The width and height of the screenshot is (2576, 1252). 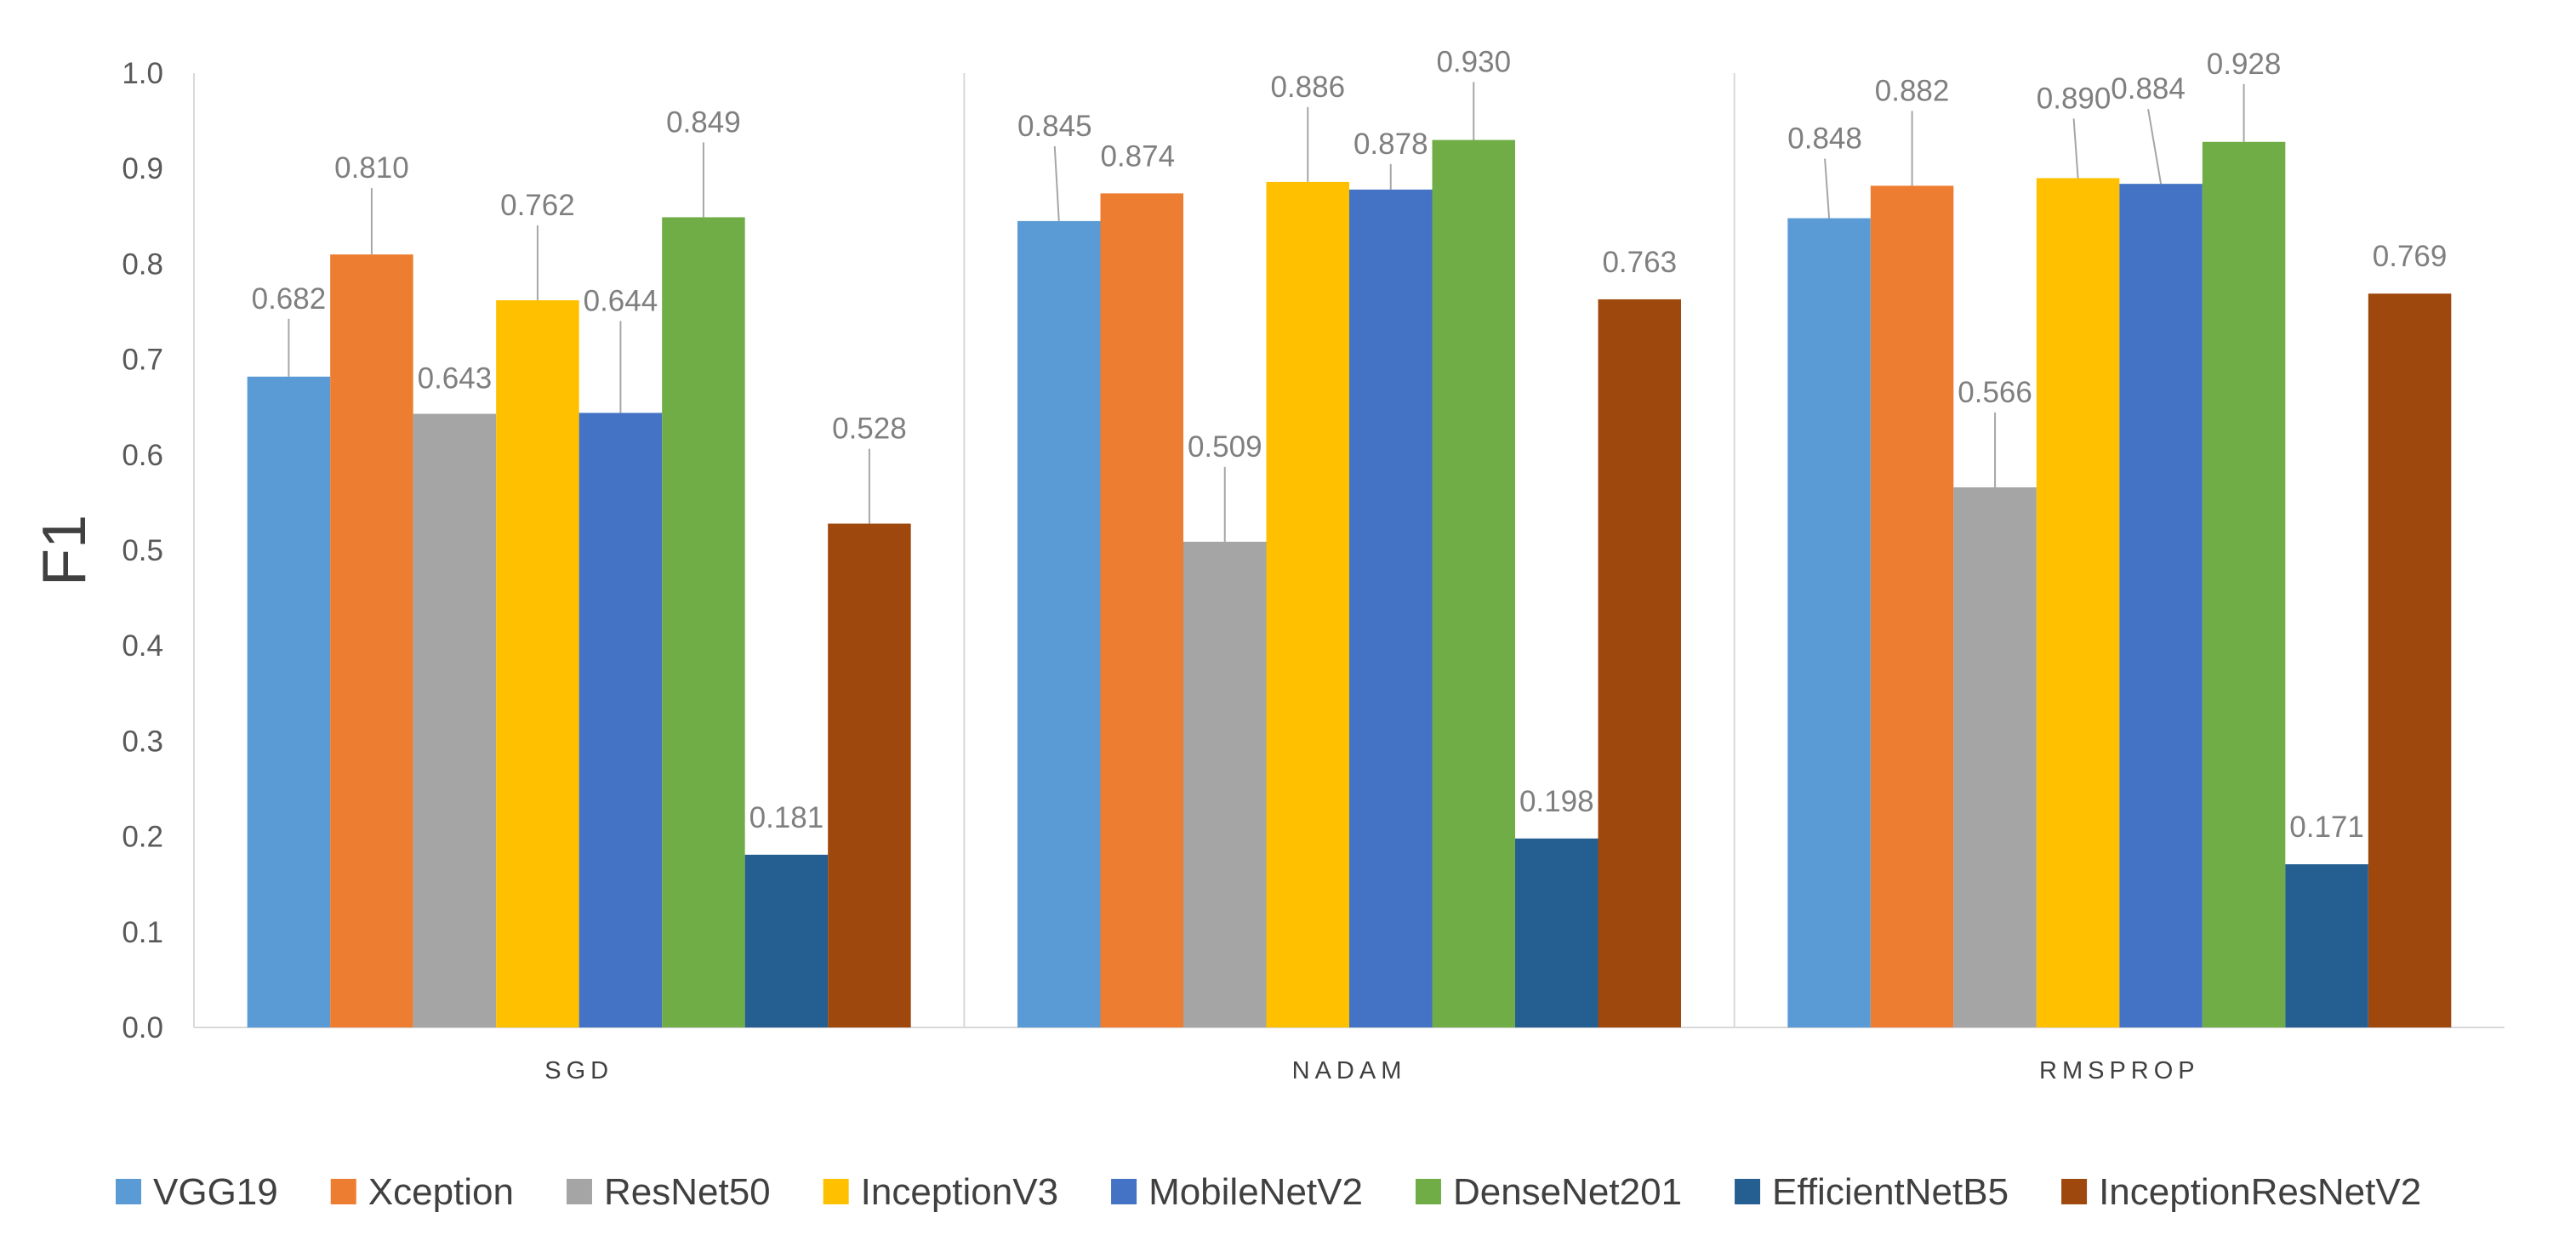 I want to click on y-tick-label: 0.5, so click(x=142, y=550).